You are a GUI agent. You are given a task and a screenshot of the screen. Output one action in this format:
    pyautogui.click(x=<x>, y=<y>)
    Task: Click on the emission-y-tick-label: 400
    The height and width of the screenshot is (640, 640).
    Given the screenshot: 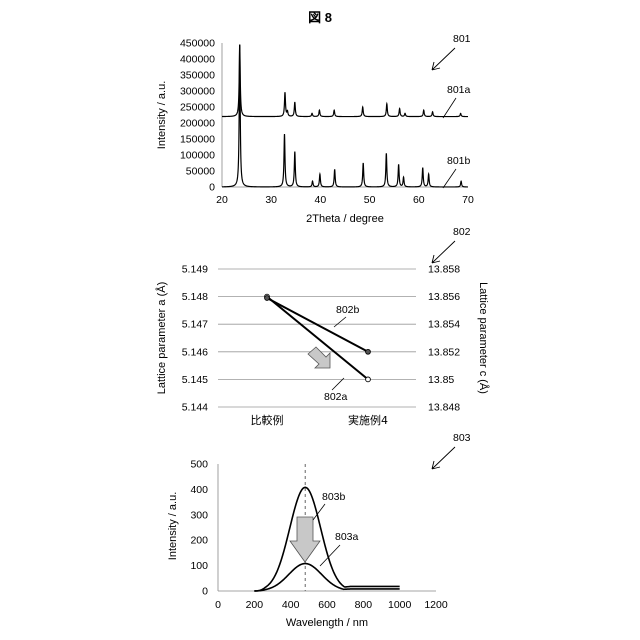 What is the action you would take?
    pyautogui.click(x=199, y=490)
    